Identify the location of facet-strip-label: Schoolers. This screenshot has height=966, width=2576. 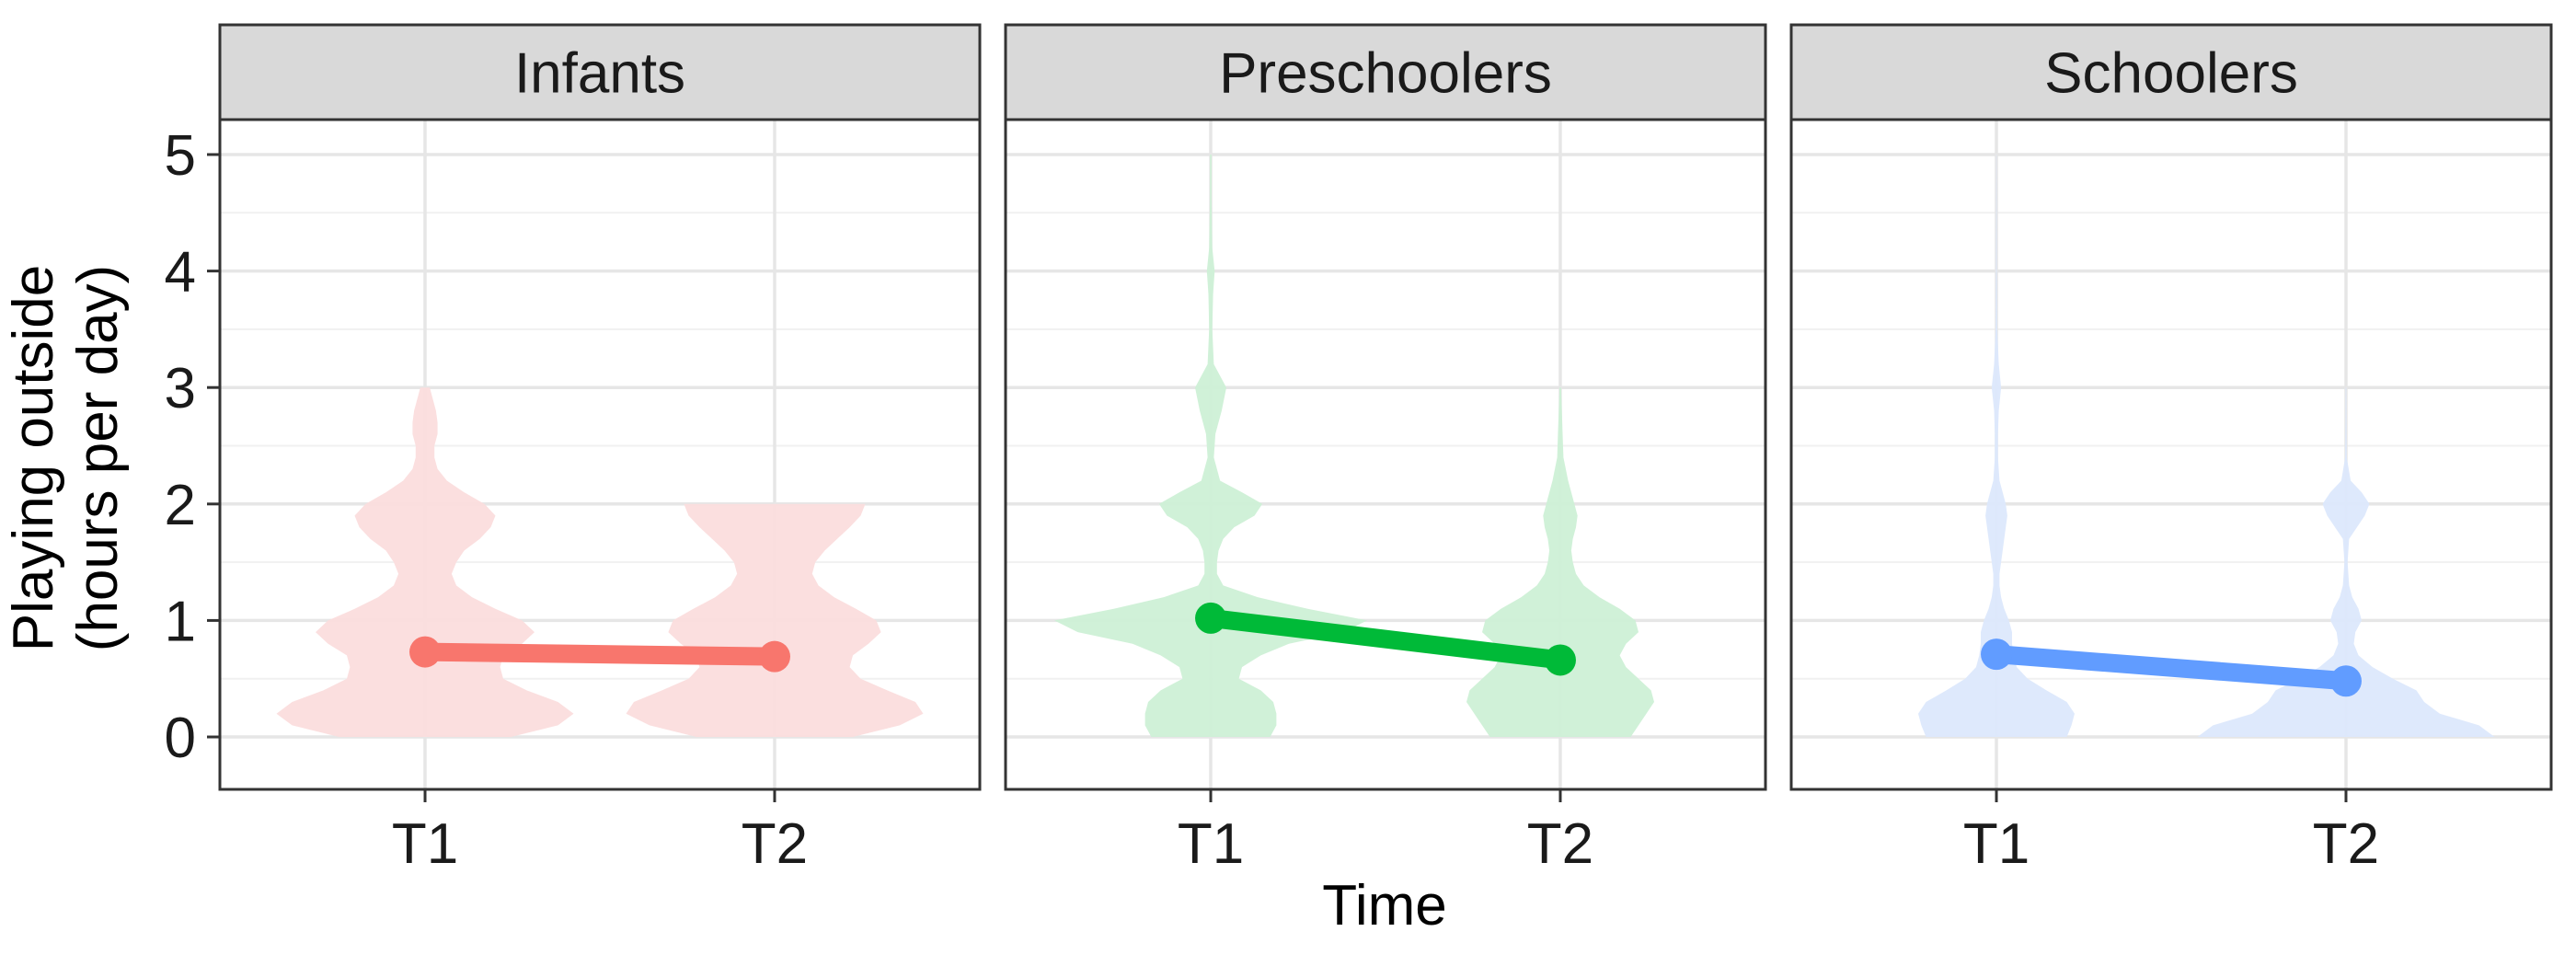
(2171, 74).